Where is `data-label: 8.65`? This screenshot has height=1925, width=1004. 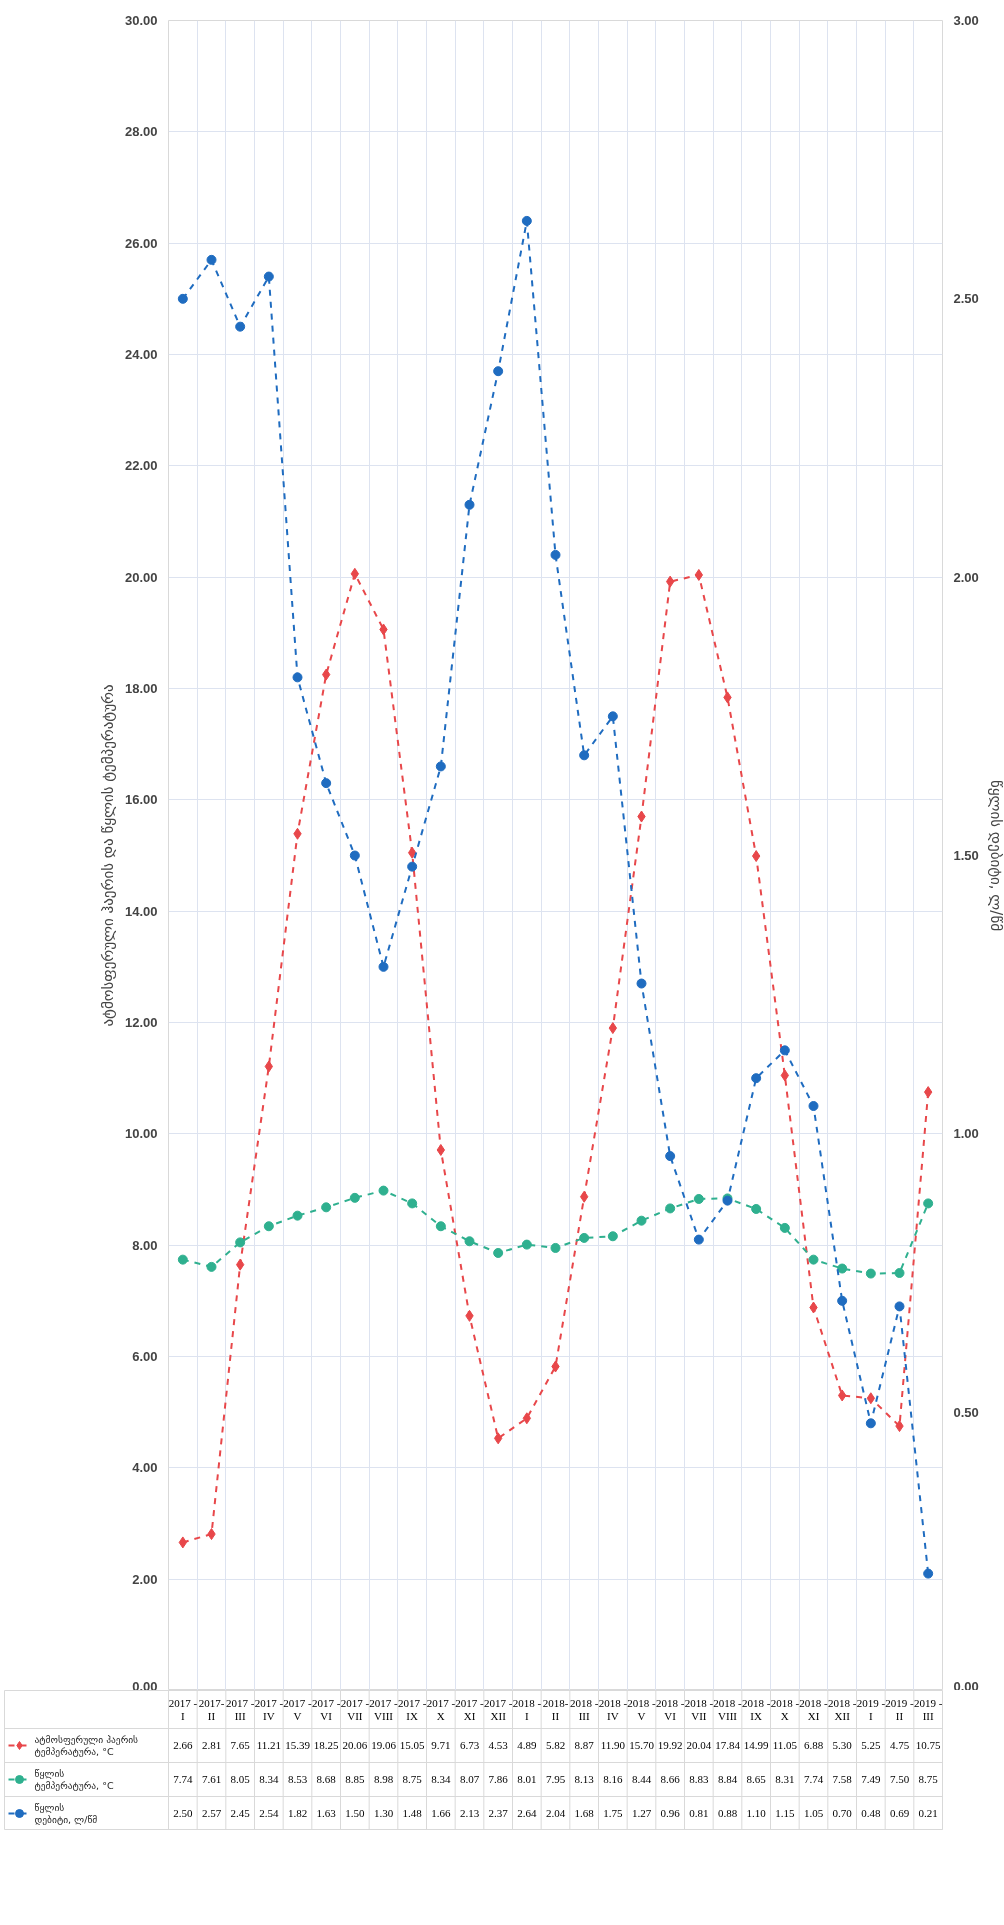
data-label: 8.65 is located at coordinates (756, 1779).